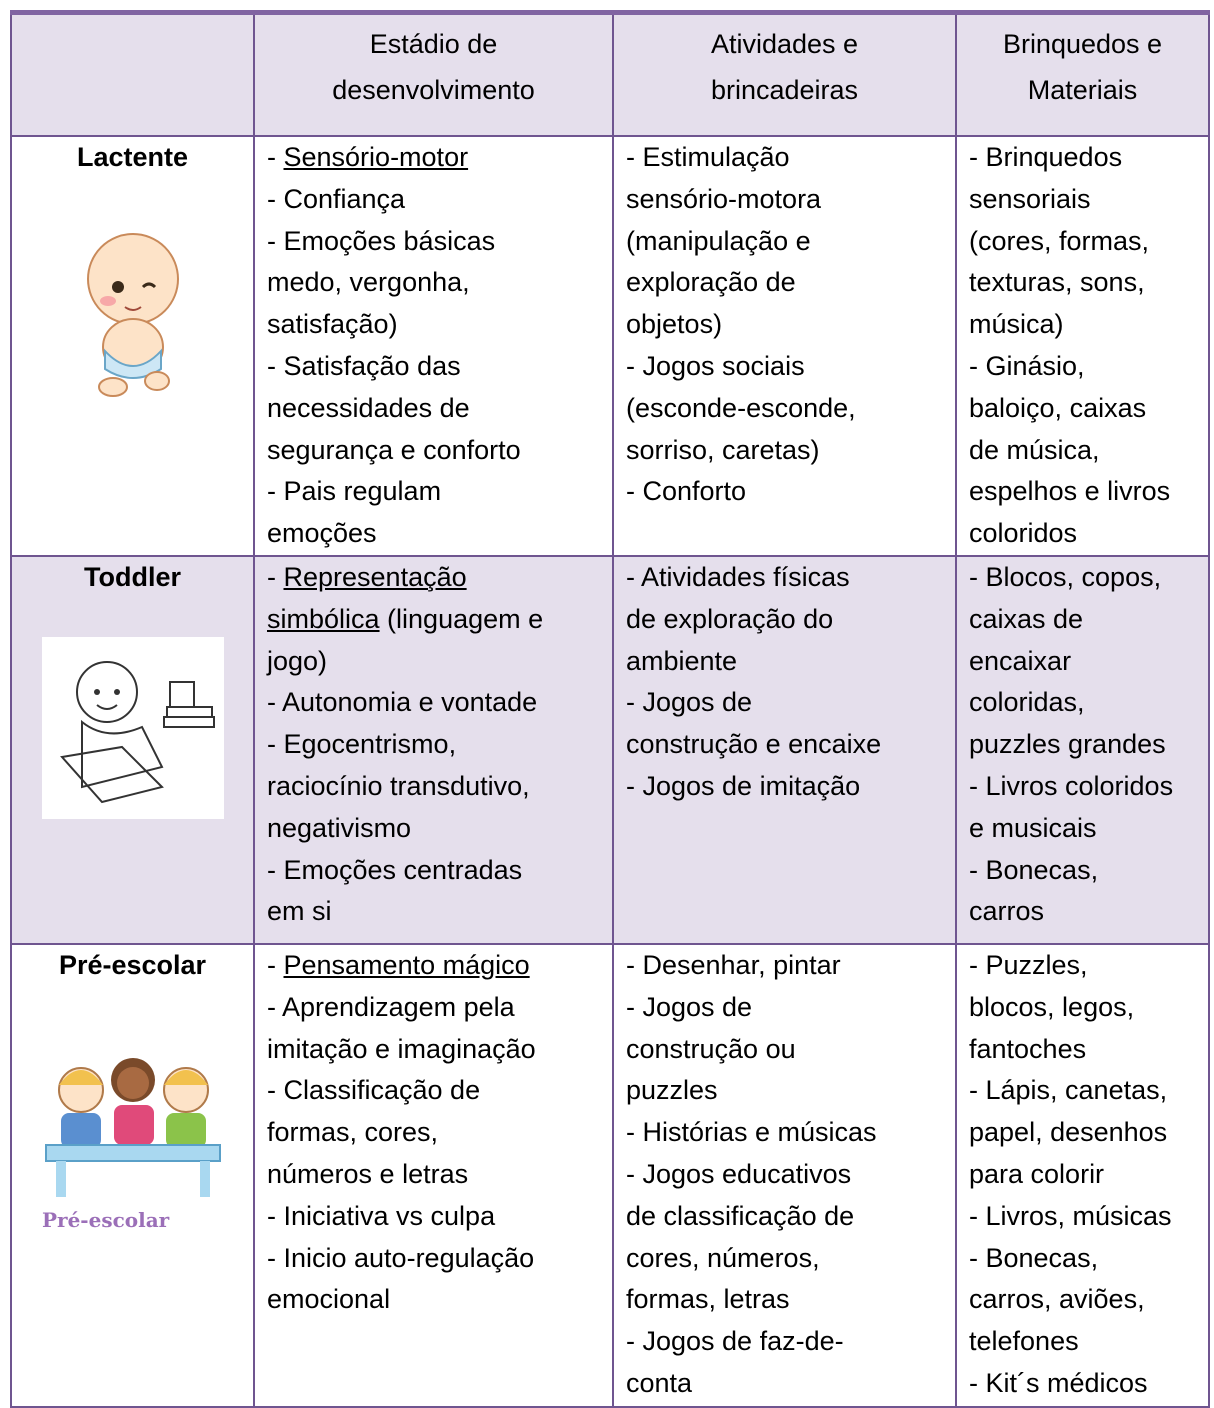 The width and height of the screenshot is (1214, 1408). What do you see at coordinates (754, 744) in the screenshot?
I see `text-line: construção e encaixe` at bounding box center [754, 744].